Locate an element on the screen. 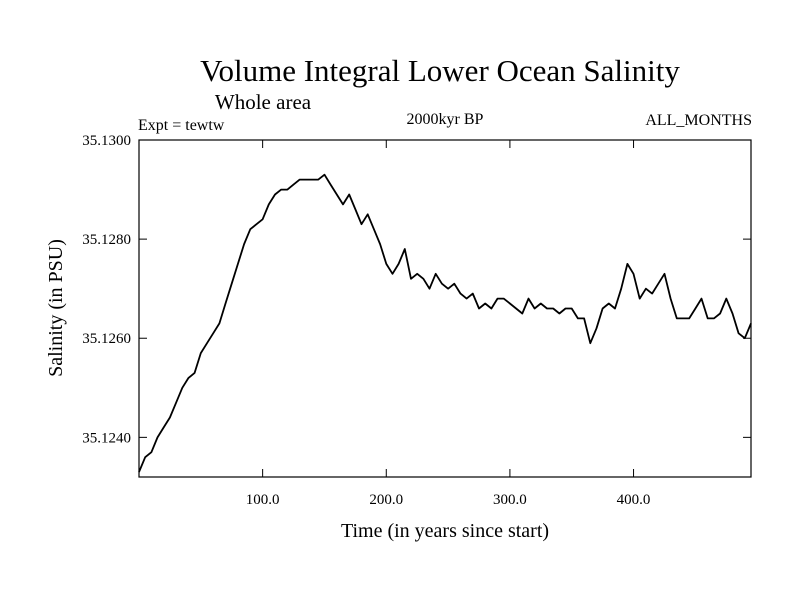 Image resolution: width=800 pixels, height=600 pixels. x-axis-label: Time (in years since start) is located at coordinates (445, 531).